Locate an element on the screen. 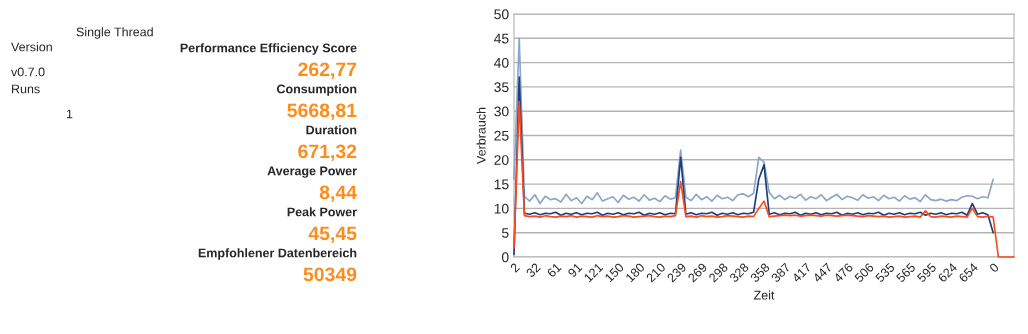 This screenshot has height=334, width=1028. x-tick-label: 269 is located at coordinates (697, 272).